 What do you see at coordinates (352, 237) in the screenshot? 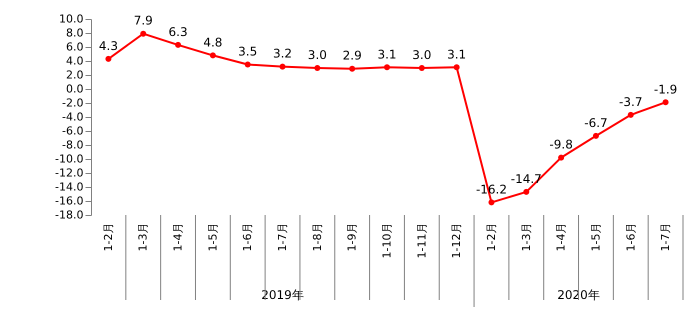
I see `x-tick-label: 1-9月` at bounding box center [352, 237].